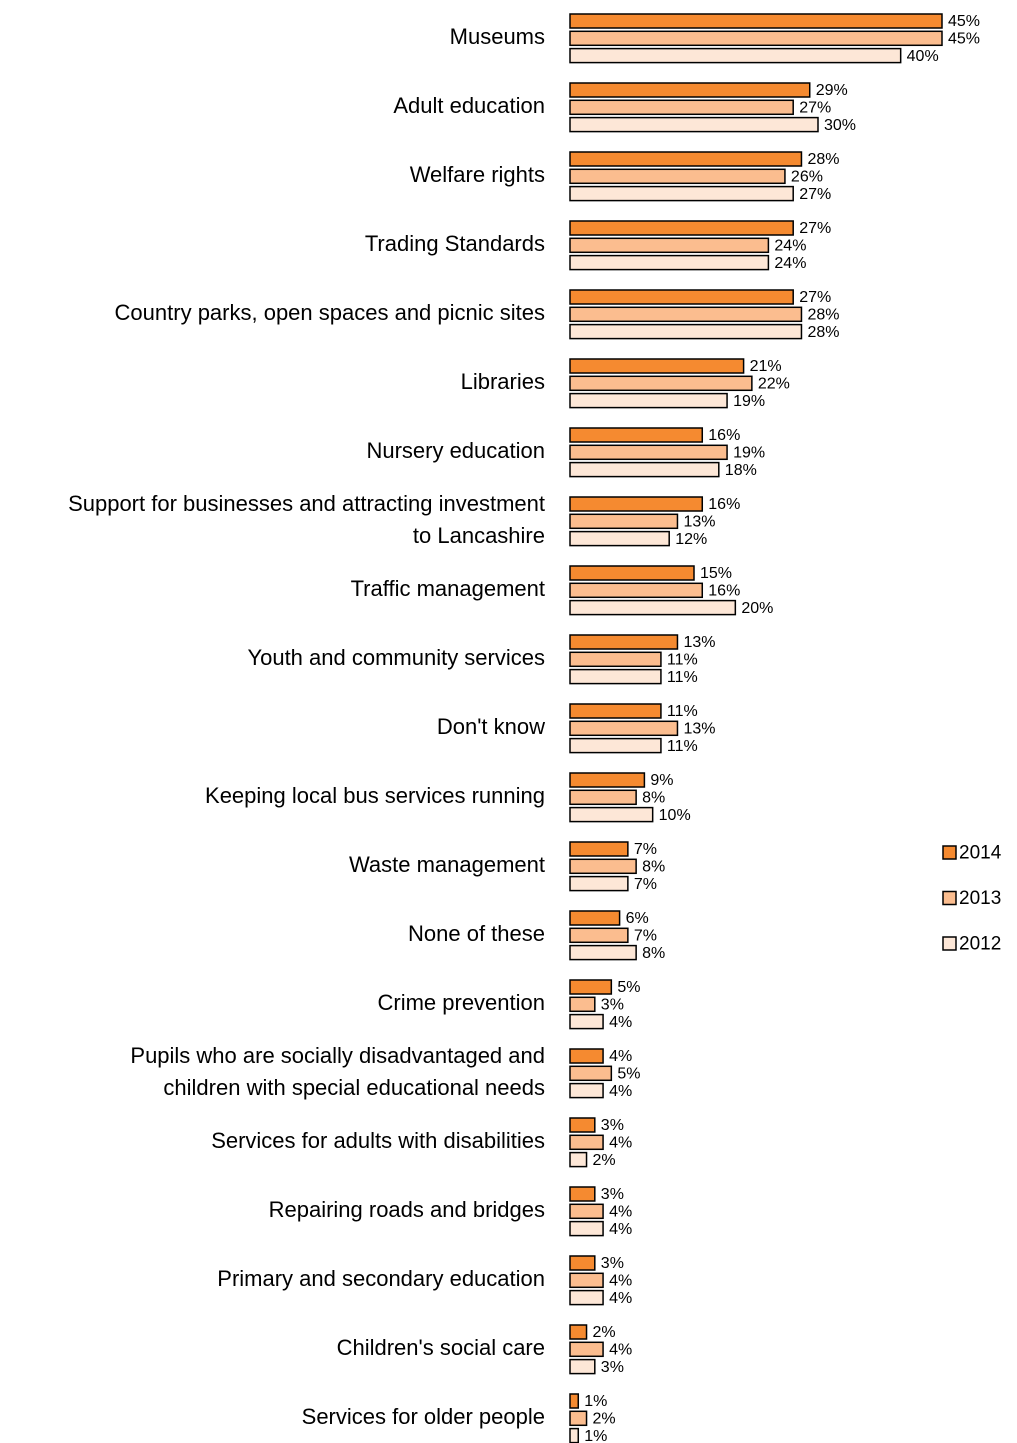 Image resolution: width=1017 pixels, height=1443 pixels. What do you see at coordinates (645, 849) in the screenshot?
I see `value-label-2014-12: 7%` at bounding box center [645, 849].